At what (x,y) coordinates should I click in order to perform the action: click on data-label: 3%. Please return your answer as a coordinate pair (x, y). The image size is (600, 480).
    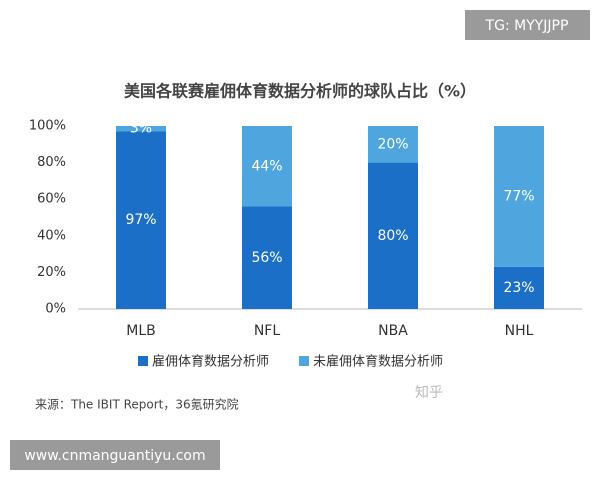
    Looking at the image, I should click on (141, 129).